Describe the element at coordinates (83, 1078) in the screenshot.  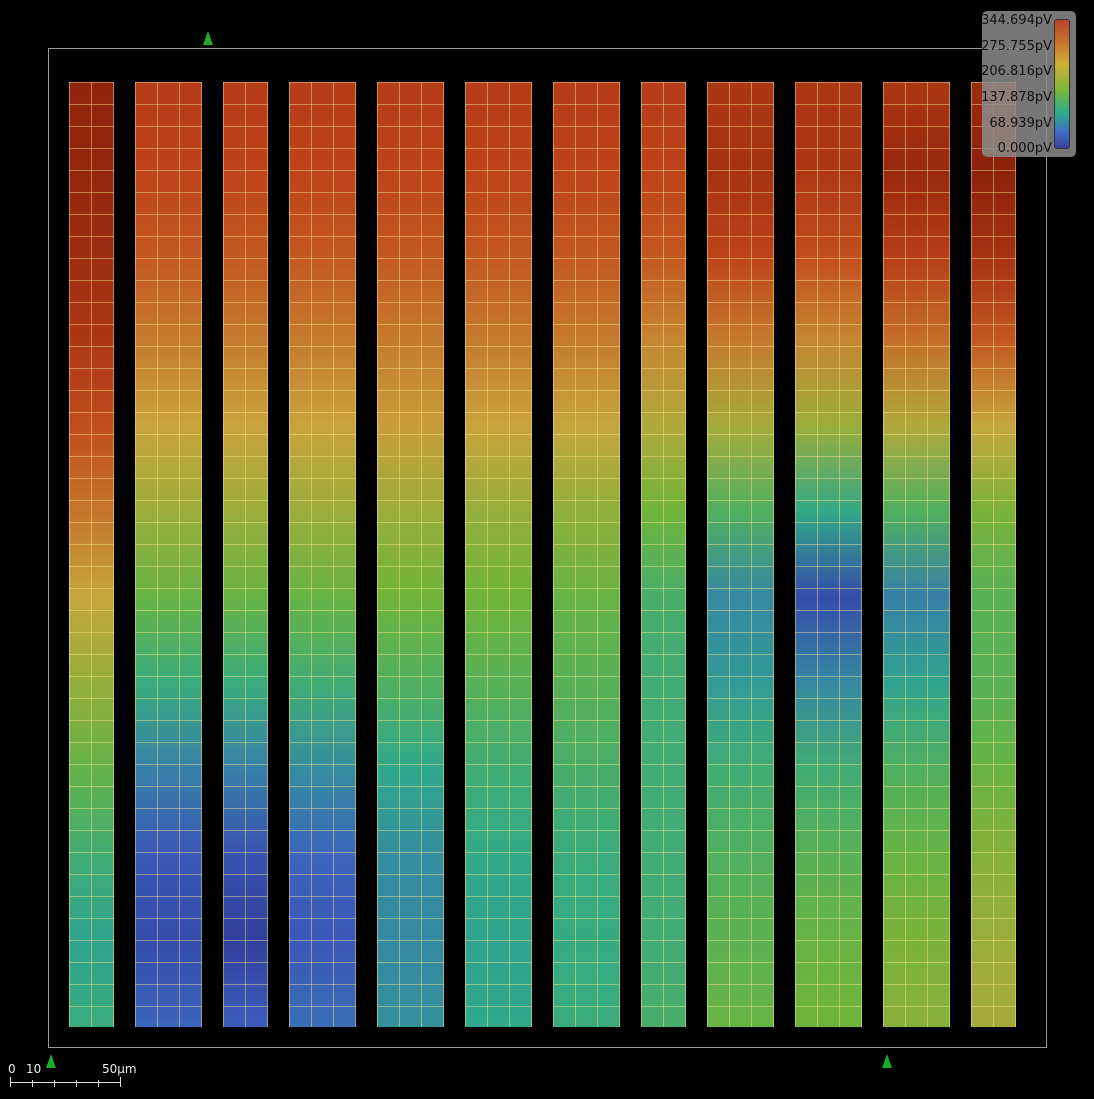
I see `scale-bar: 0 10 50µm` at that location.